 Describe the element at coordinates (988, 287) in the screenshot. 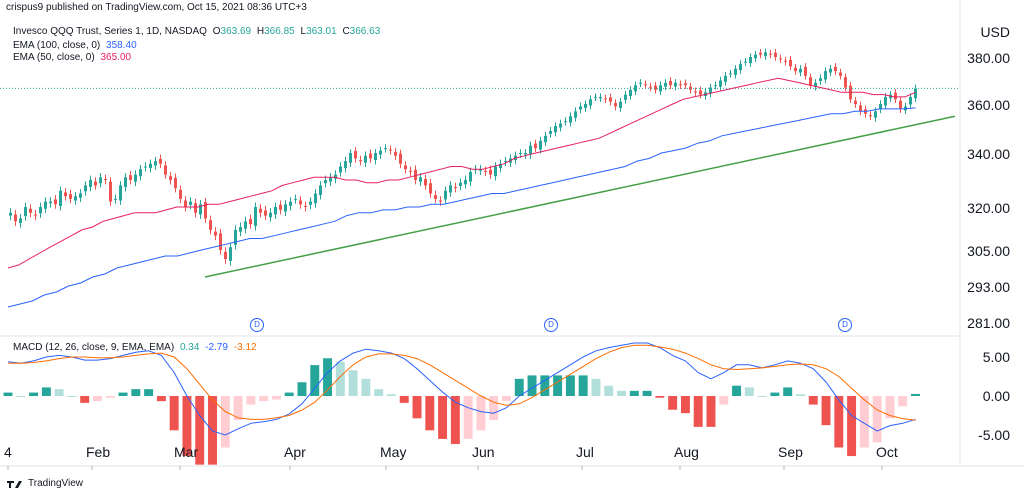

I see `price-tick-293: 293.00` at that location.